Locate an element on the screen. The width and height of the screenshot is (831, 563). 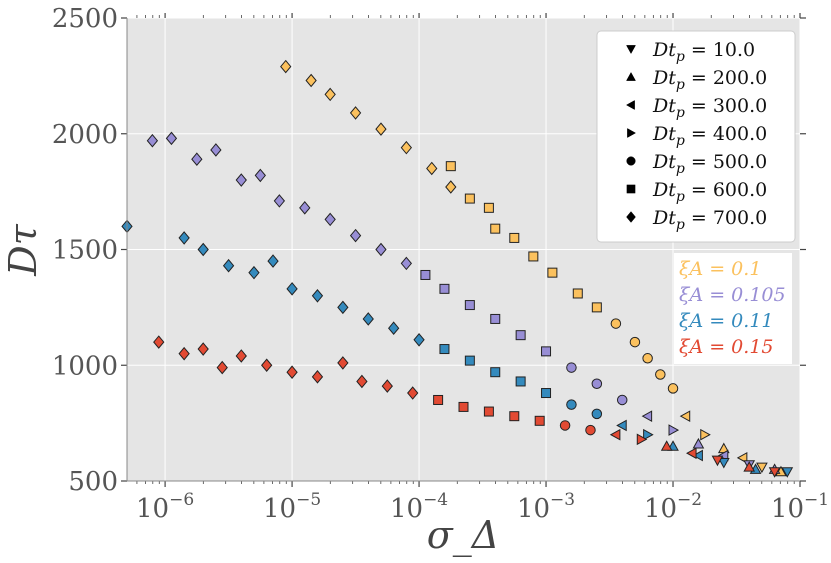
x-tick-label: 10⁻² is located at coordinates (673, 507).